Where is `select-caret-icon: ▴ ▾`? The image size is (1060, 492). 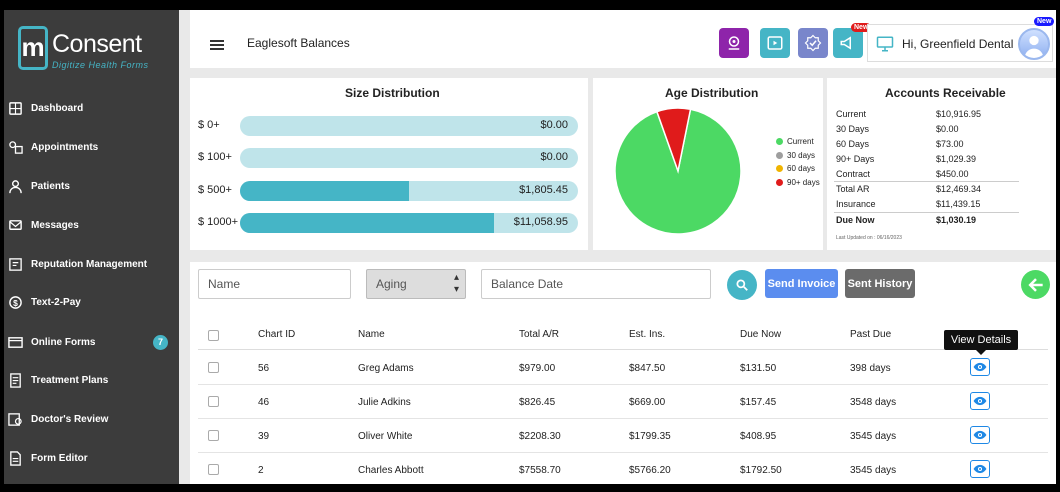 select-caret-icon: ▴ ▾ is located at coordinates (456, 283).